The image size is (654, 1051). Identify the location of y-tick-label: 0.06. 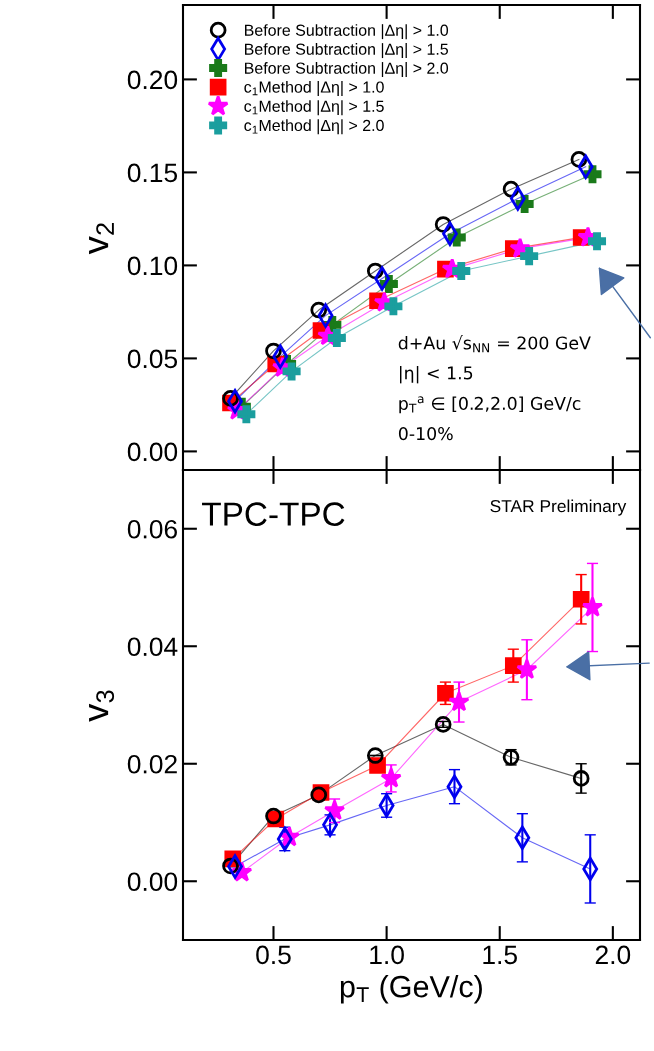
(152, 529).